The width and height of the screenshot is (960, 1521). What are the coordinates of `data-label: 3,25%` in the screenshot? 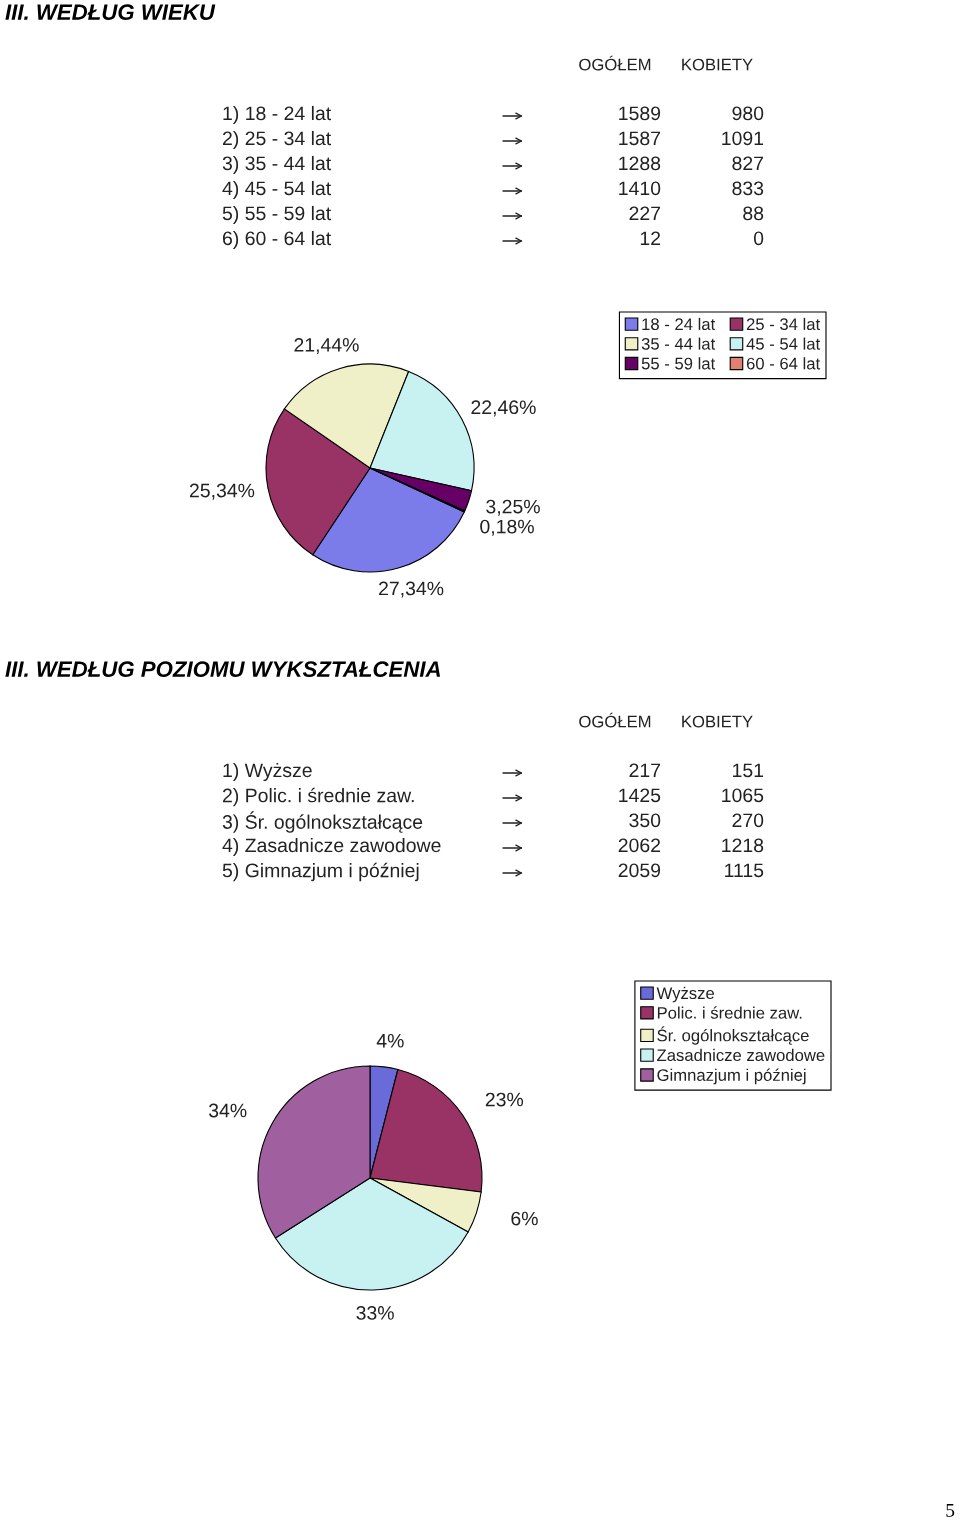 It's located at (513, 507).